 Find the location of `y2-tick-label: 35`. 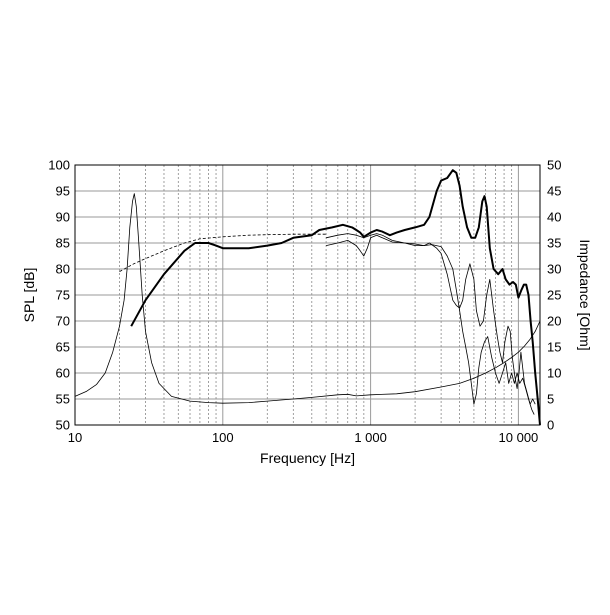

y2-tick-label: 35 is located at coordinates (554, 243).